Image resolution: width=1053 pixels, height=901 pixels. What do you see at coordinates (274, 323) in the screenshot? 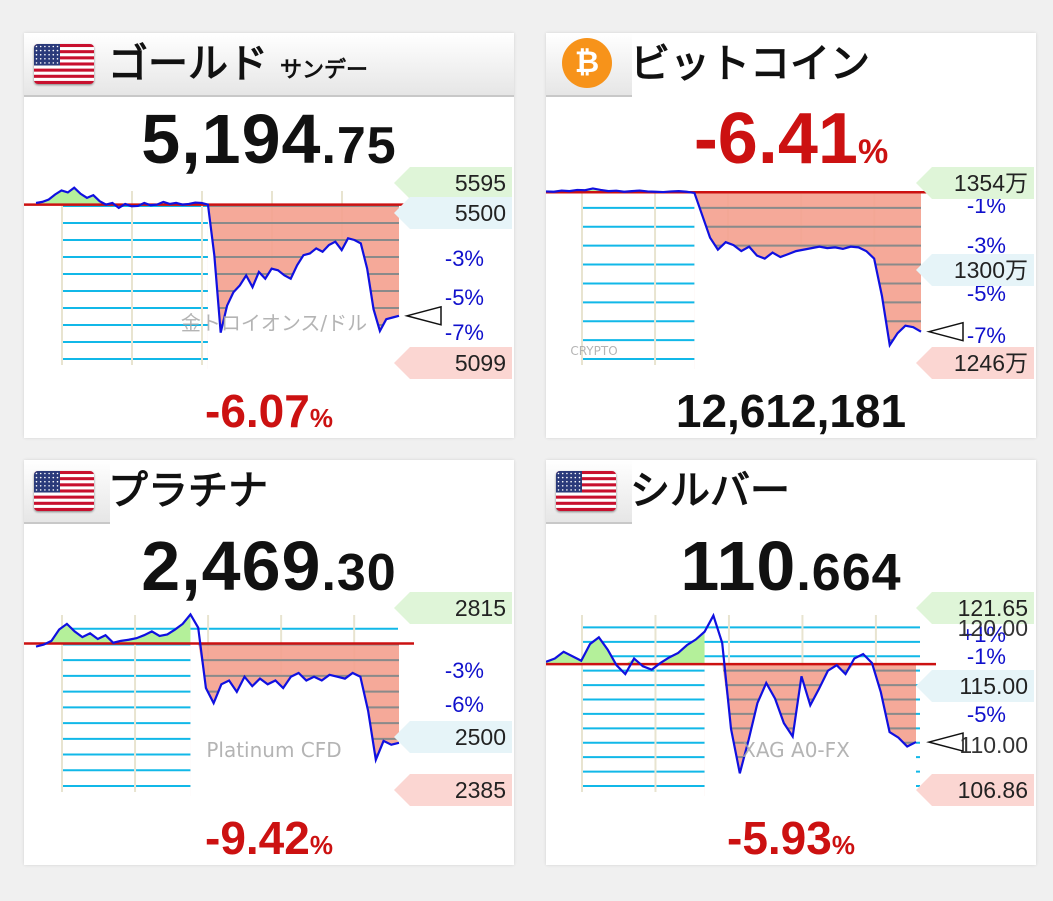
I see `chart-watermark: 金トロイオンス/ドル` at bounding box center [274, 323].